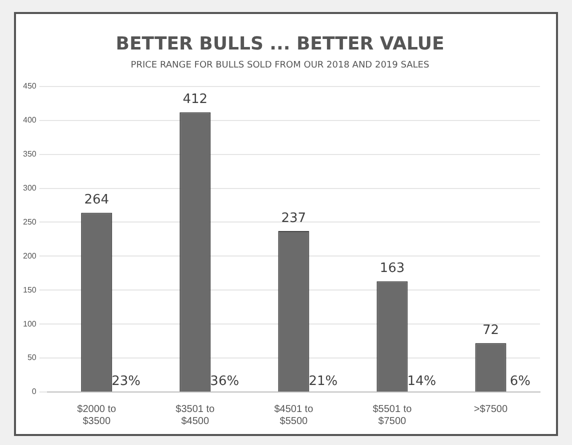 This screenshot has width=572, height=445. I want to click on annotation: 23%, so click(126, 381).